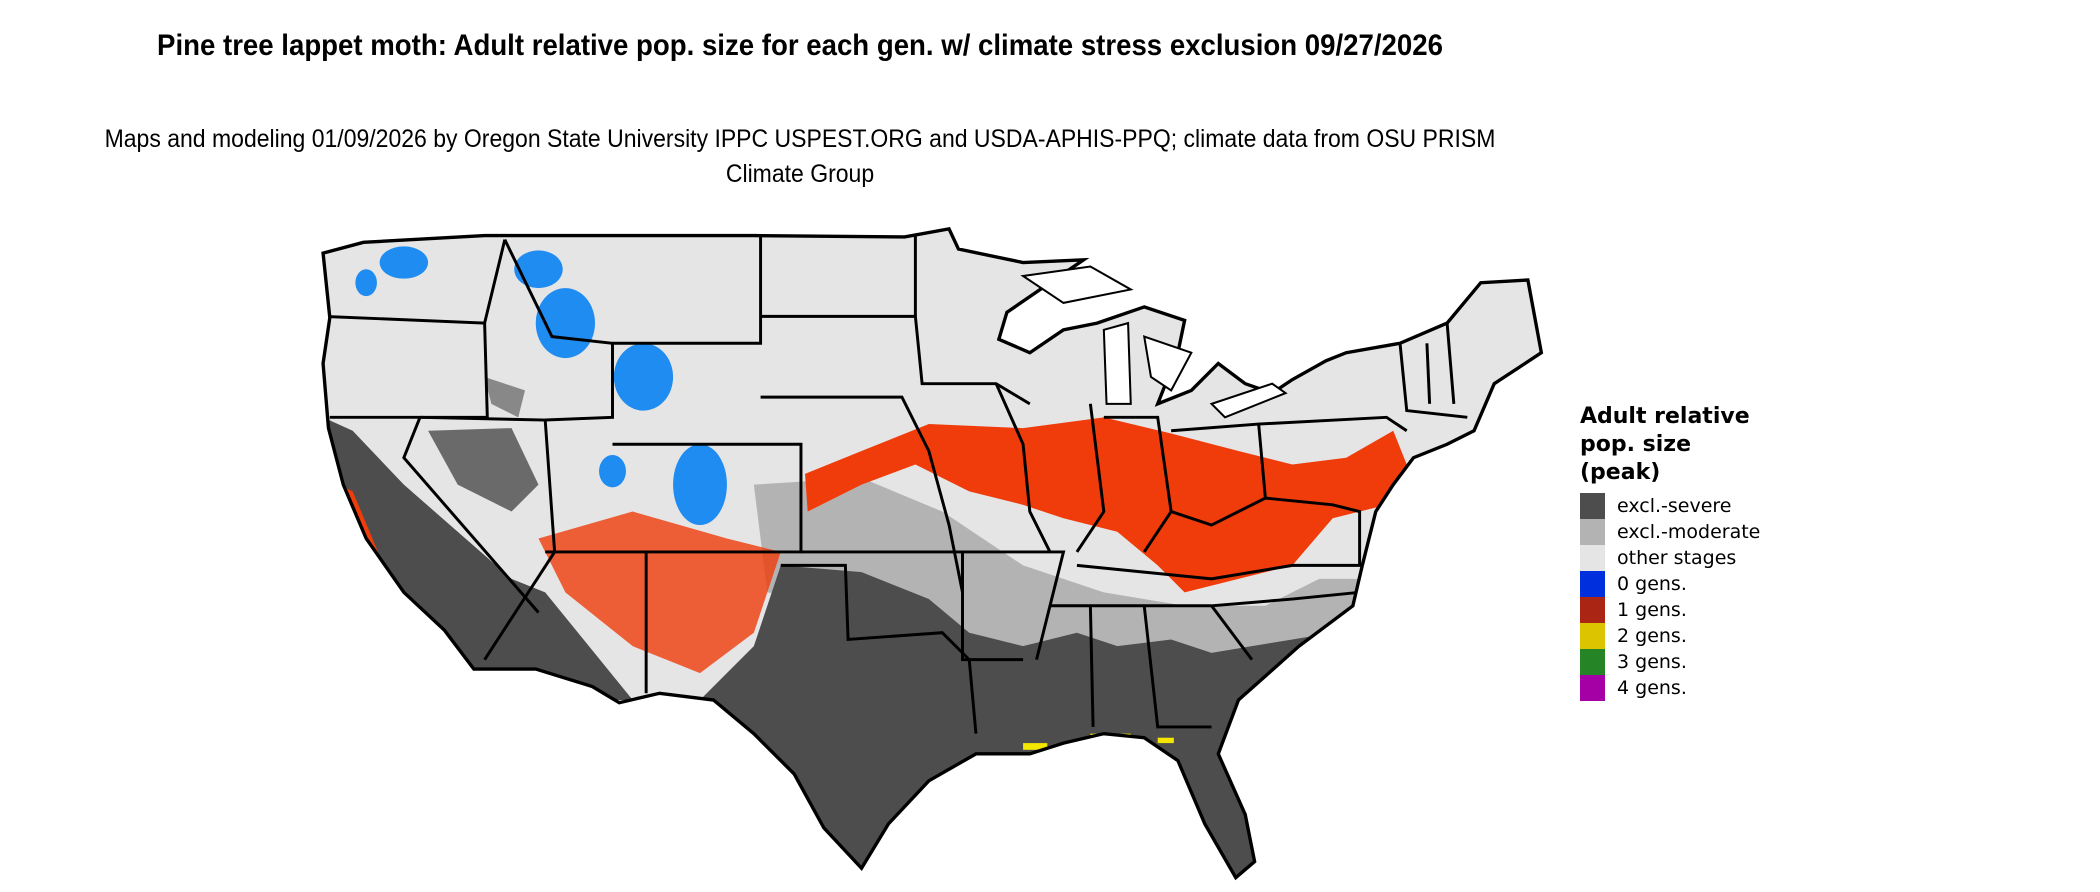 This screenshot has width=2100, height=892. I want to click on legend-item: excl.-severe, so click(1675, 506).